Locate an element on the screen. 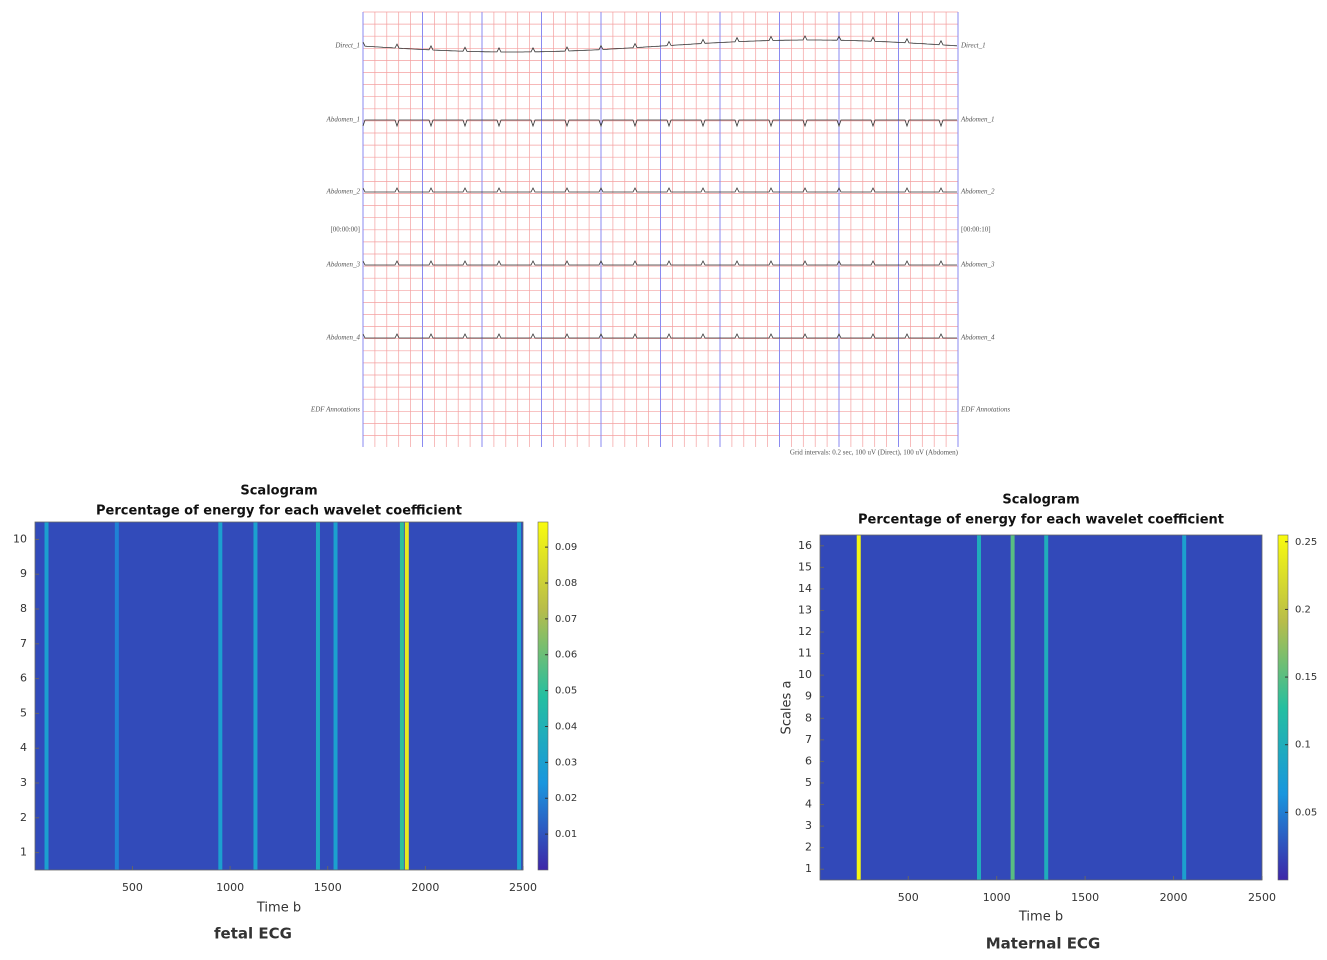  colorbar-tick-label: 0.2 is located at coordinates (1303, 609).